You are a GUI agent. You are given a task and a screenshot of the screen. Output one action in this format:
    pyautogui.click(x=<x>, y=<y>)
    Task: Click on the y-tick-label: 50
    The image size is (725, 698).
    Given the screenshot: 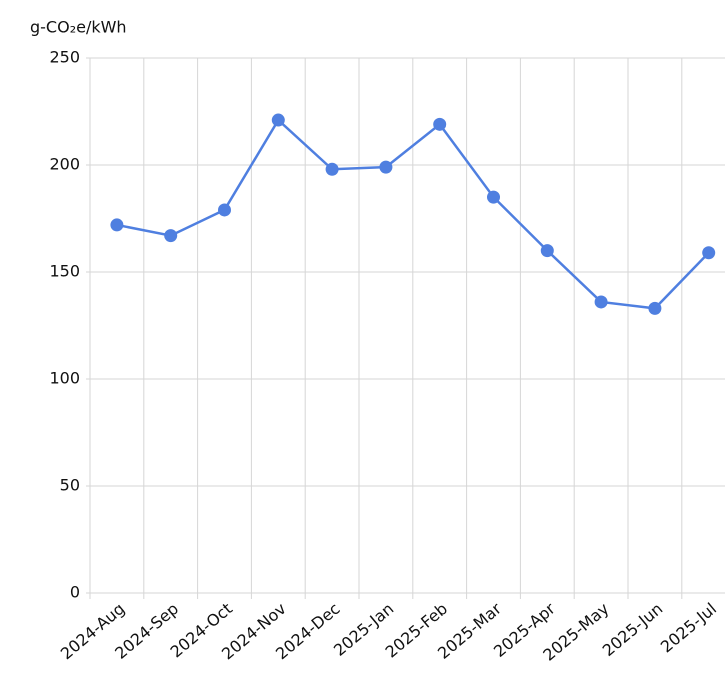 What is the action you would take?
    pyautogui.click(x=70, y=485)
    